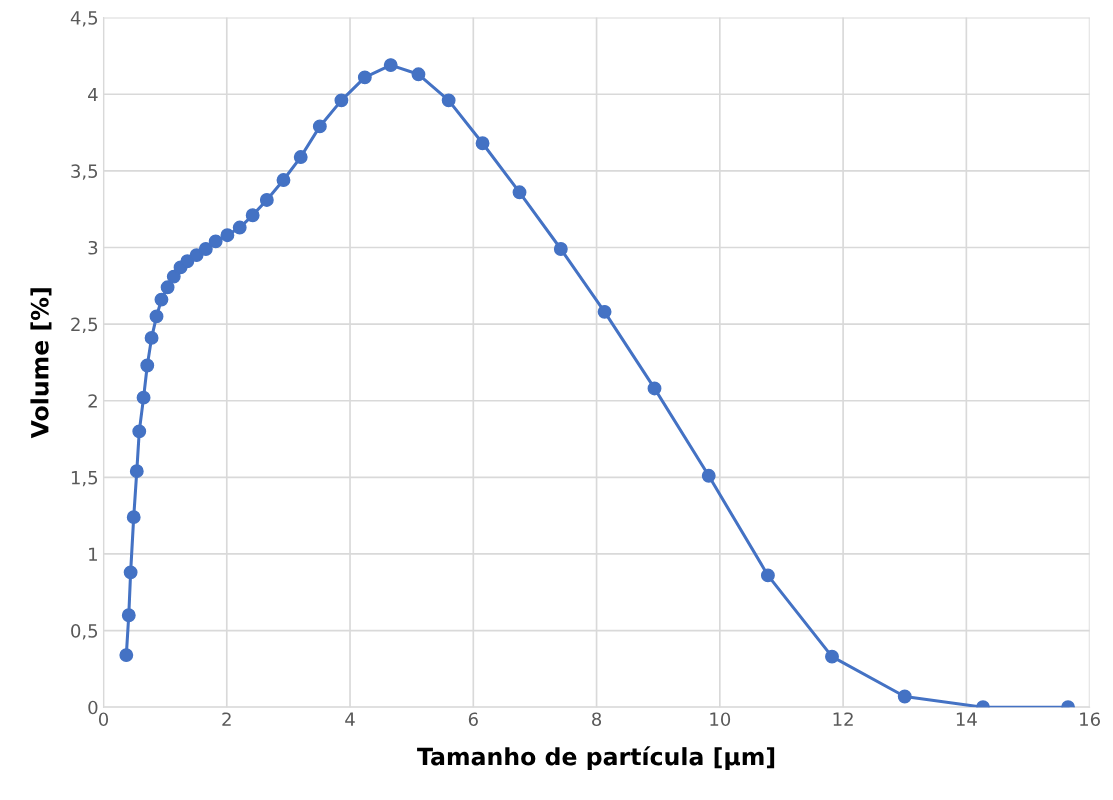 The image size is (1113, 800). I want to click on y-tick-label: 0,5, so click(84, 632).